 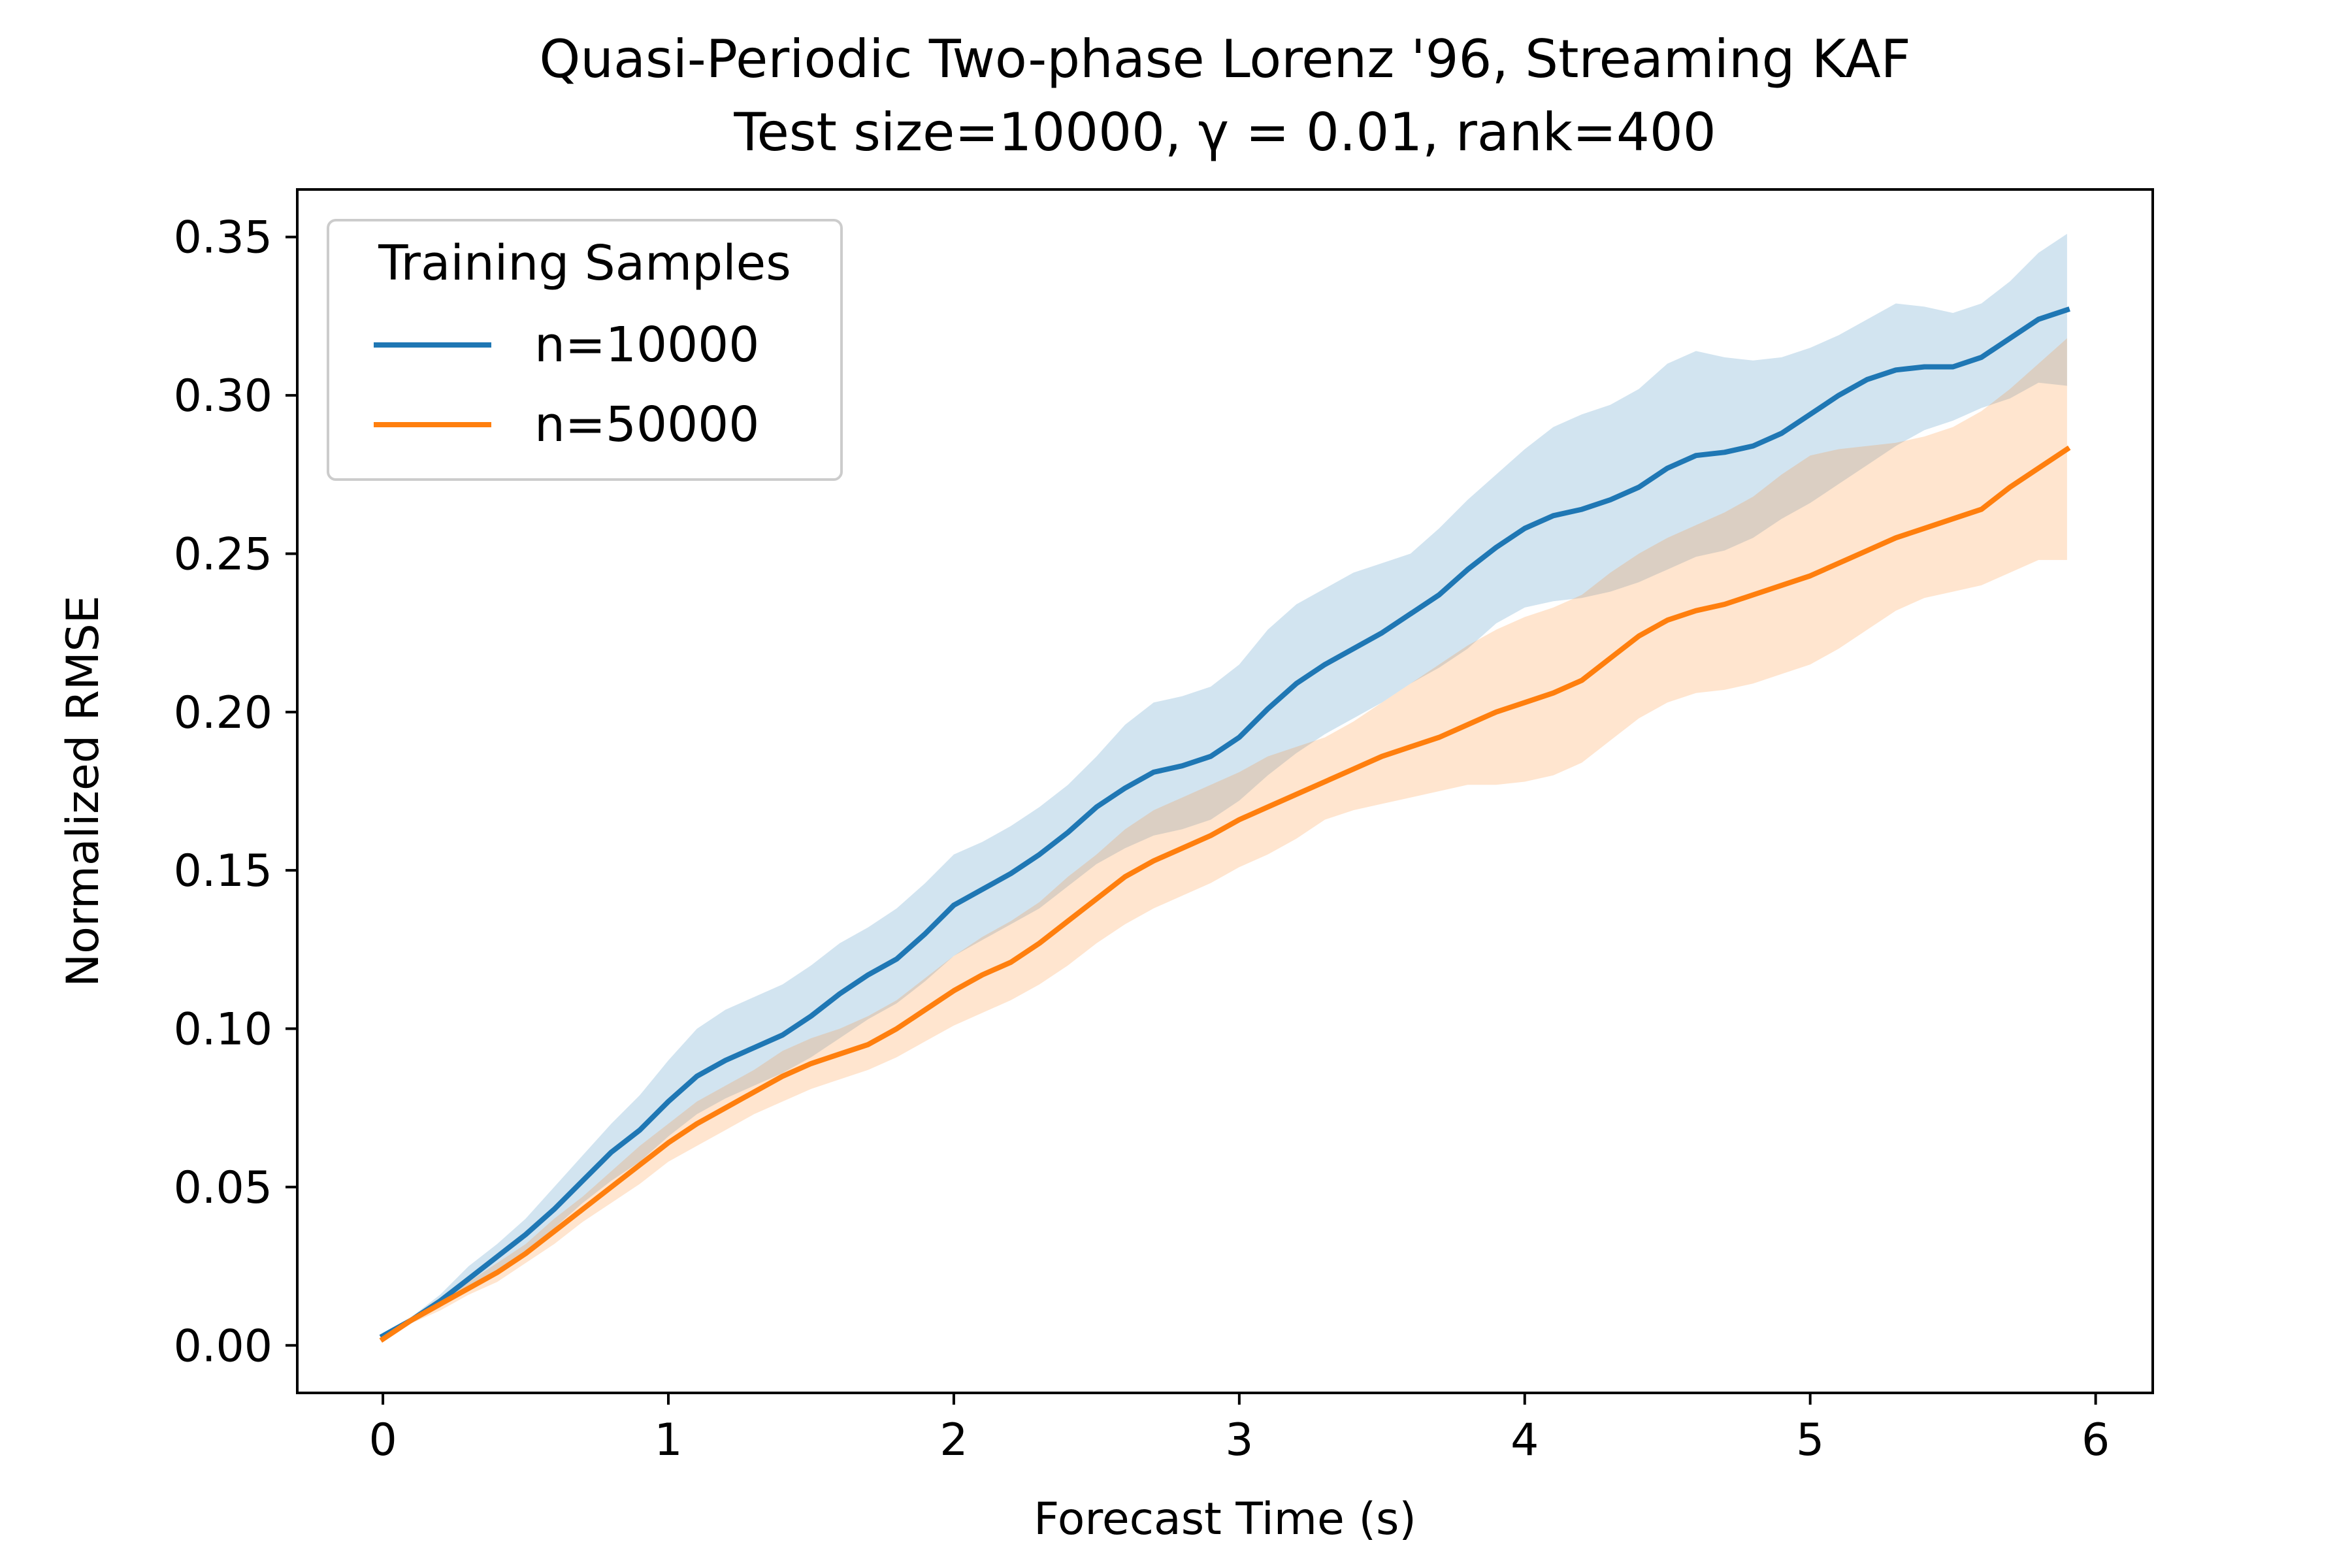 What do you see at coordinates (2096, 1440) in the screenshot?
I see `x-tick-label-6: 6` at bounding box center [2096, 1440].